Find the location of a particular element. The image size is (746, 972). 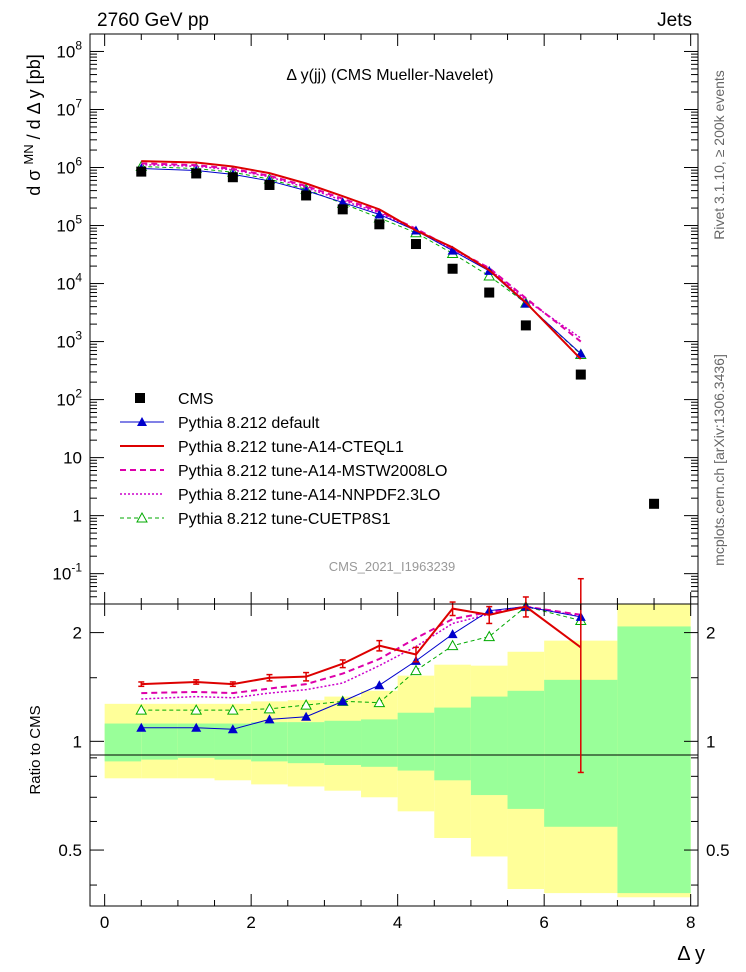

legend-marker is located at coordinates (142, 421).